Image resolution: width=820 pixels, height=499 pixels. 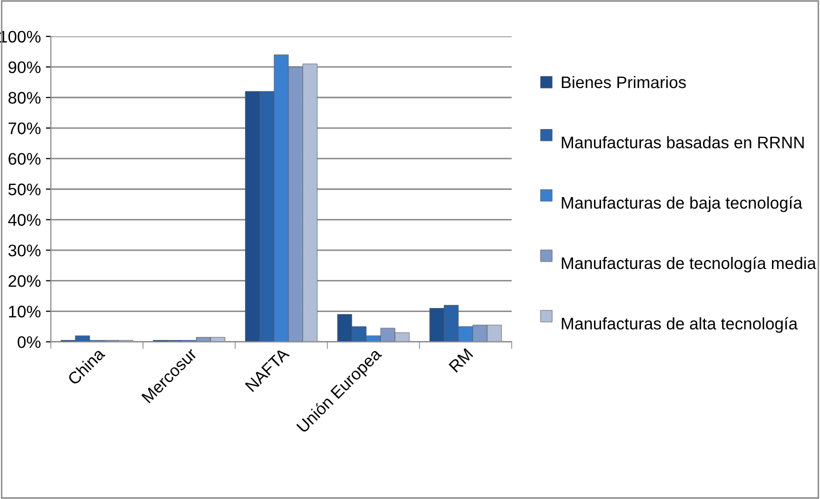 I want to click on y-tick-label: 30%, so click(x=24, y=250).